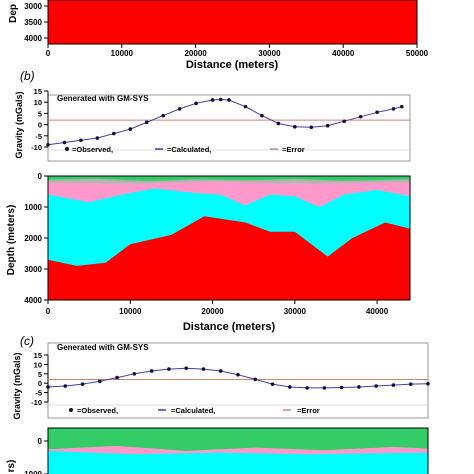 The height and width of the screenshot is (474, 474). What do you see at coordinates (232, 65) in the screenshot?
I see `panel-a-xlabel: Distance (meters)` at bounding box center [232, 65].